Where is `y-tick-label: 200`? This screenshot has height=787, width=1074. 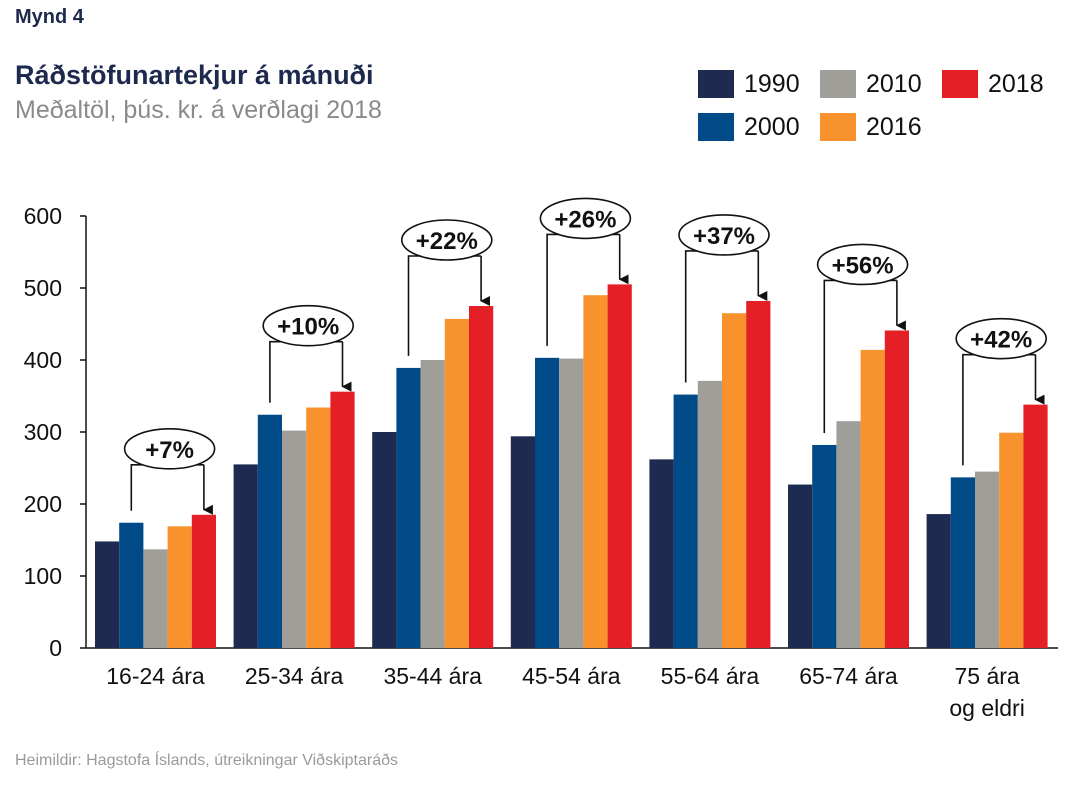
y-tick-label: 200 is located at coordinates (43, 504).